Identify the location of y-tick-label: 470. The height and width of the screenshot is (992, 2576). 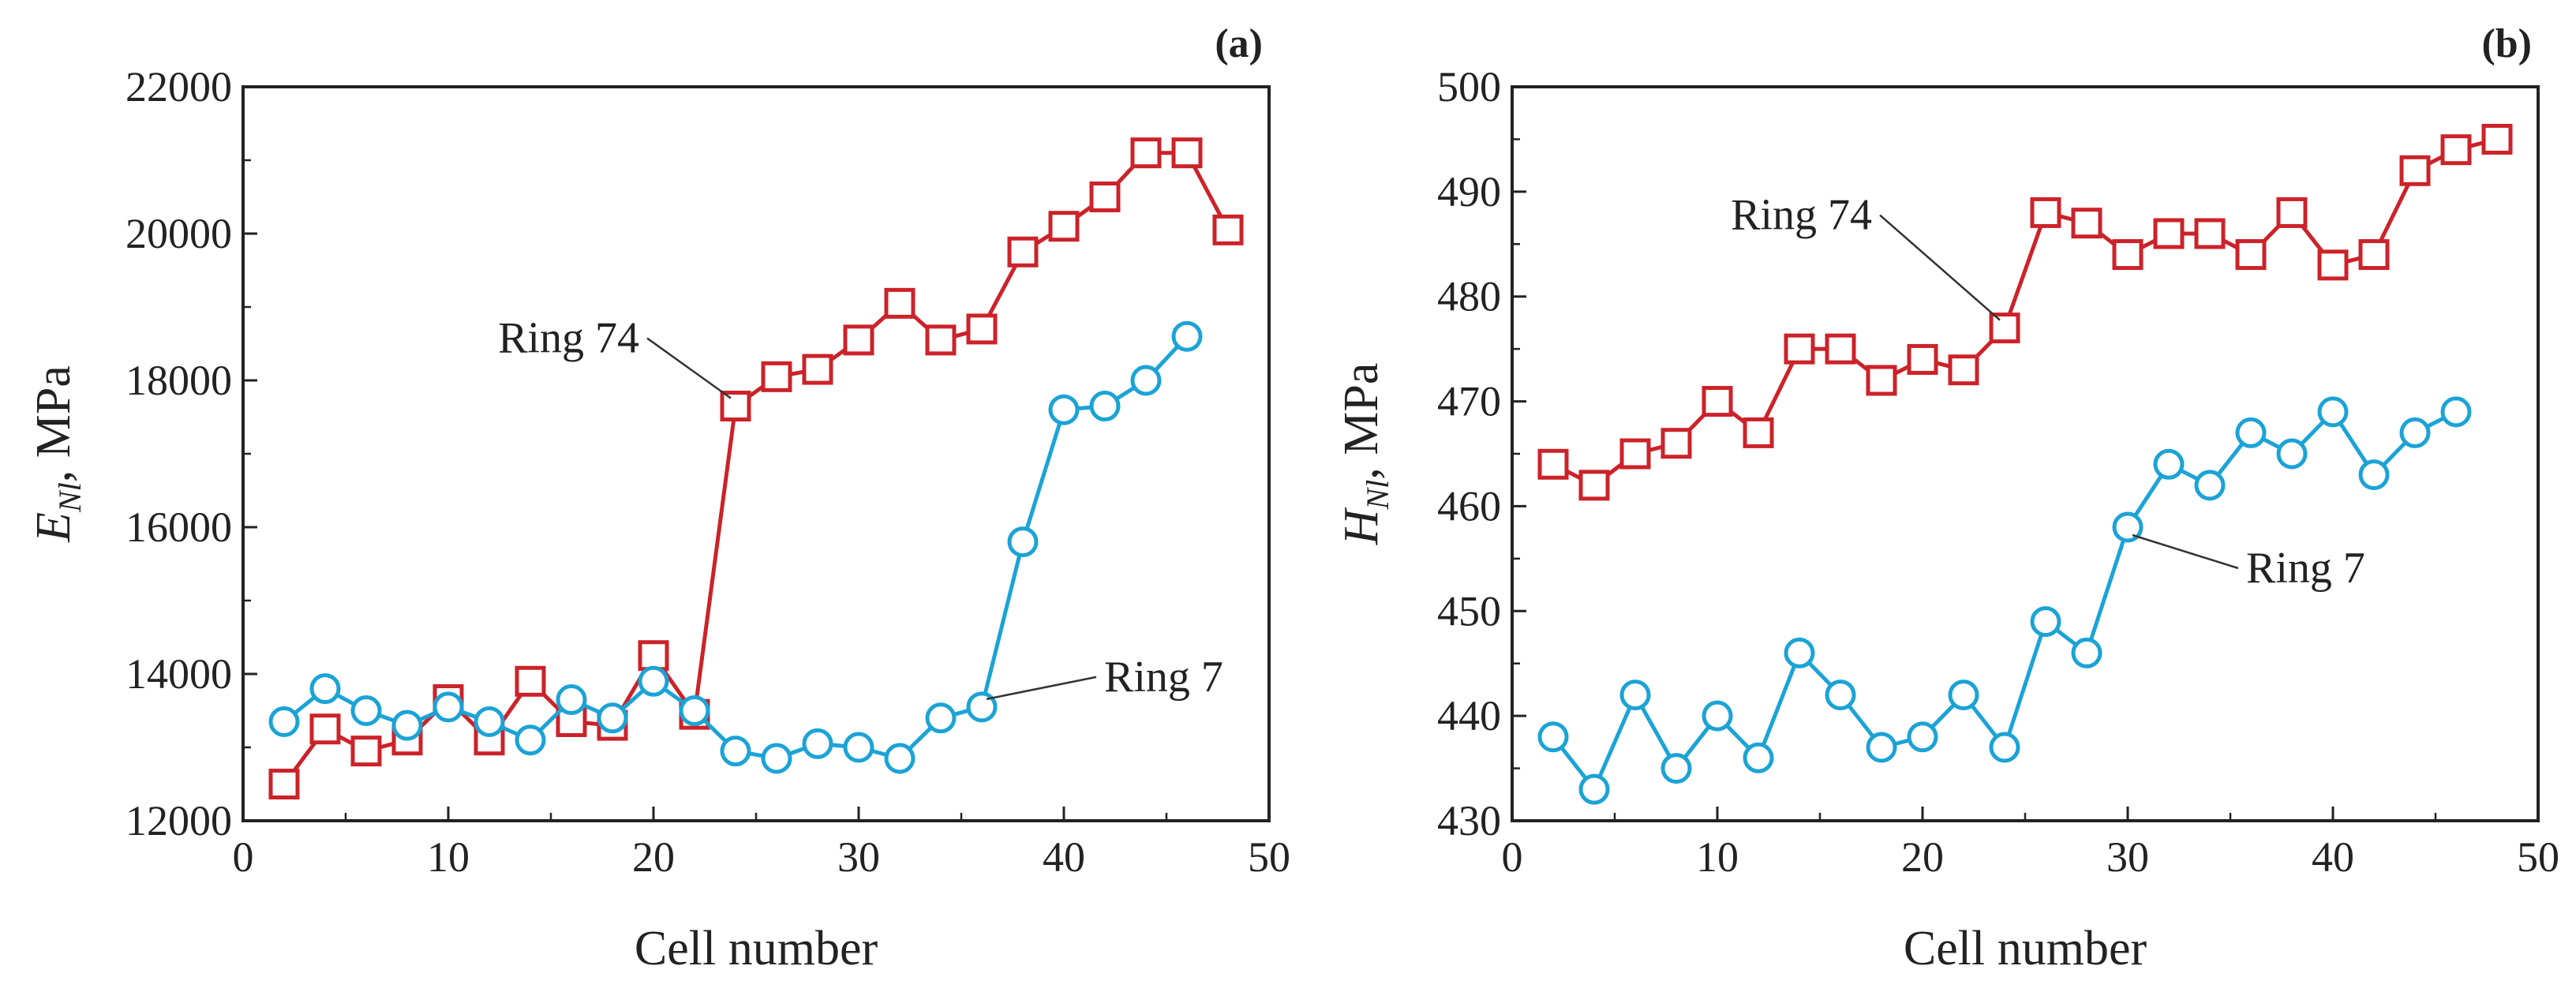
(1469, 401).